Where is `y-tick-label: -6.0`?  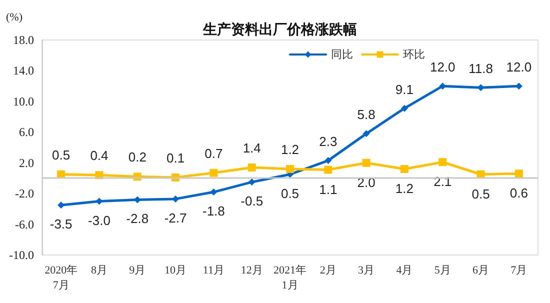 y-tick-label: -6.0 is located at coordinates (24, 224).